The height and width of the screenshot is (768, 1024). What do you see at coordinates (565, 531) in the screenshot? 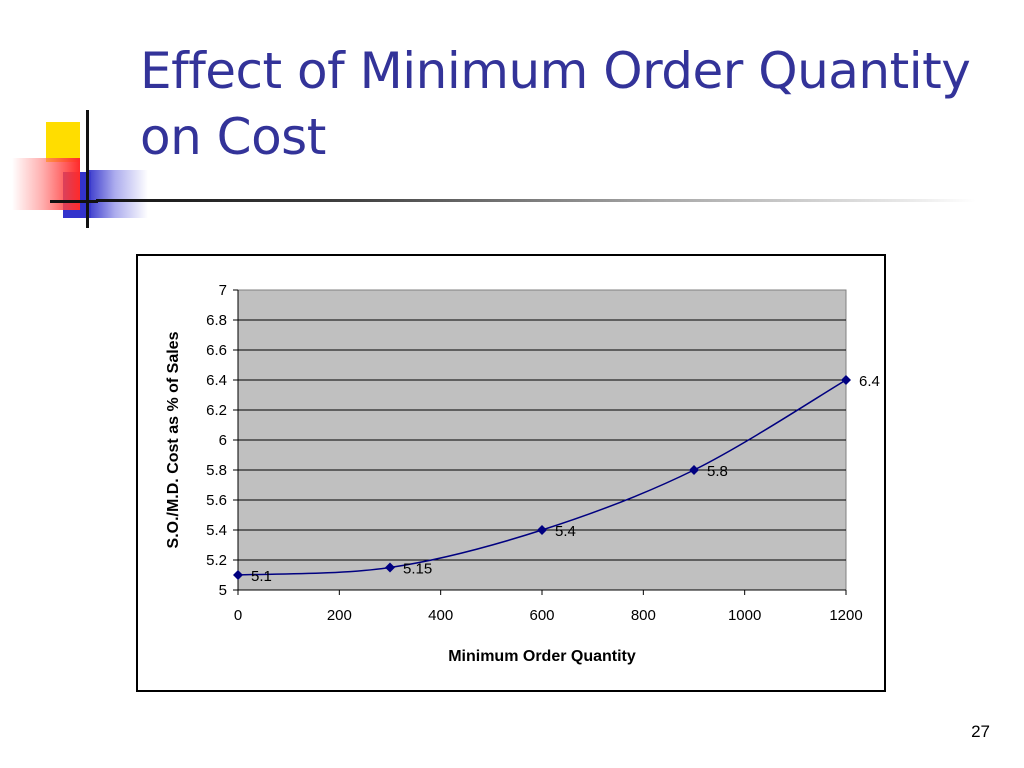
I see `data-label: 5.4` at bounding box center [565, 531].